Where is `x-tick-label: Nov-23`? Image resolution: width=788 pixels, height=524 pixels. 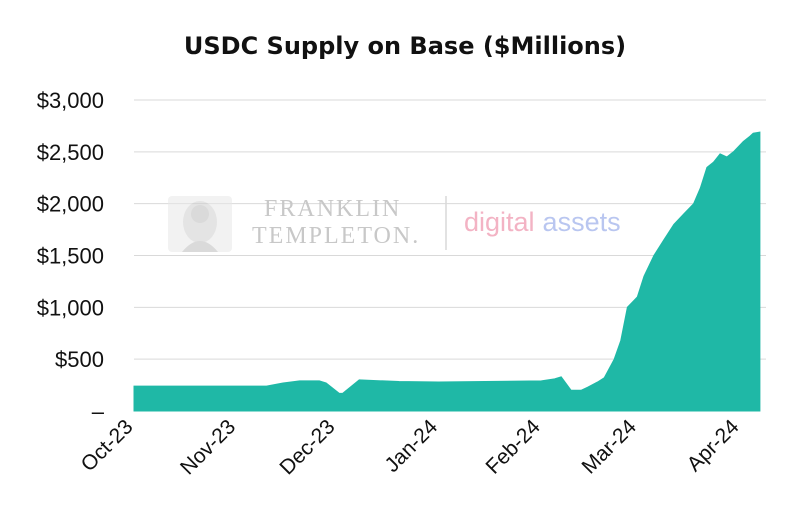
x-tick-label: Nov-23 is located at coordinates (208, 447).